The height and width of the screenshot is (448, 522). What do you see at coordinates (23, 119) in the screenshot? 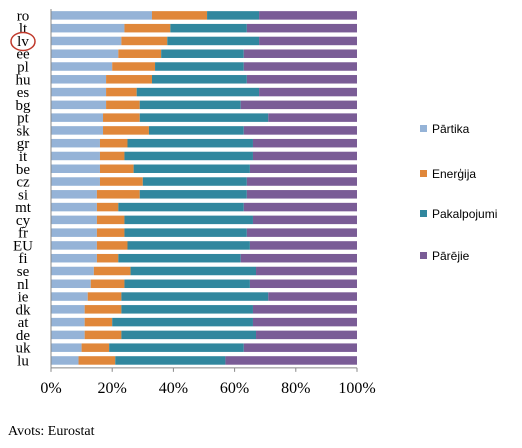
I see `category-label: pt` at bounding box center [23, 119].